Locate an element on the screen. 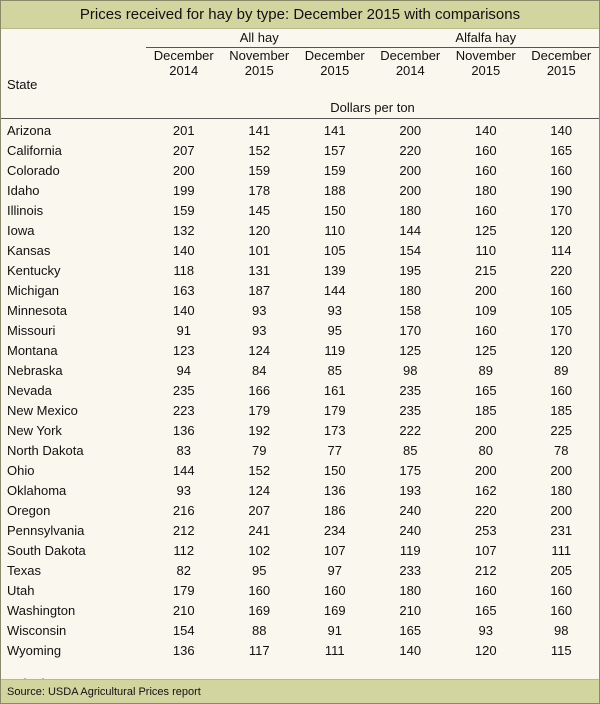  price-cell: 253 is located at coordinates (485, 530).